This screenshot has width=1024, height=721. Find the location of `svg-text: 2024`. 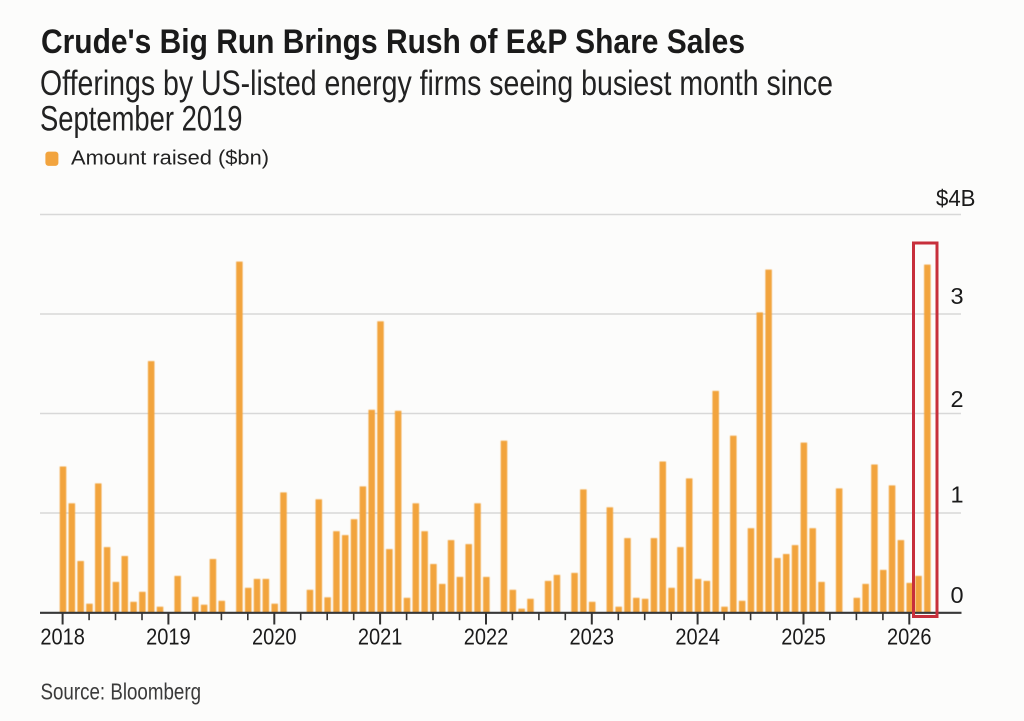

svg-text: 2024 is located at coordinates (697, 637).